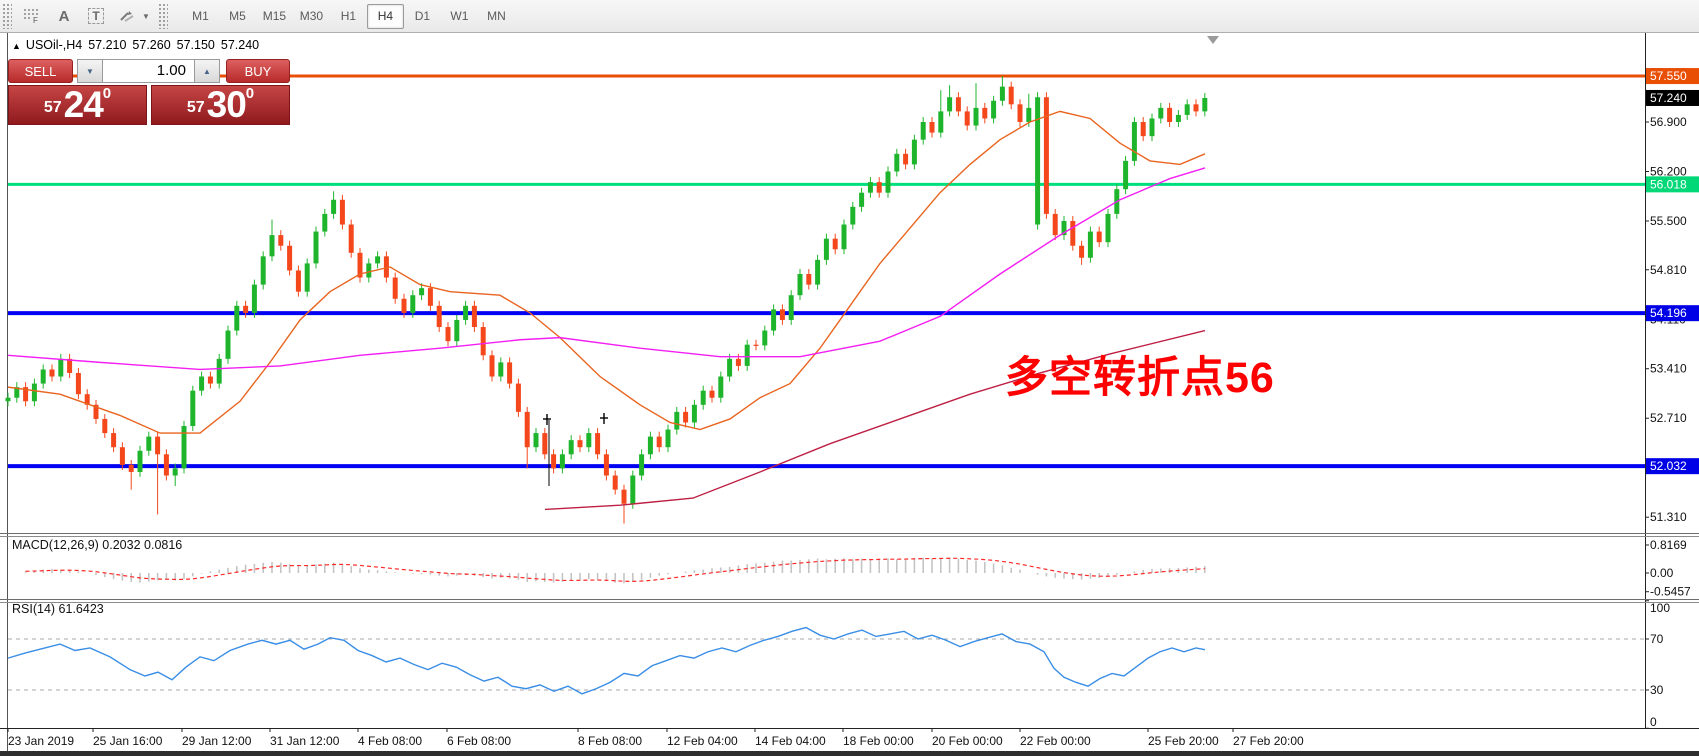 This screenshot has width=1699, height=756. I want to click on tf-button-m30: M30, so click(311, 15).